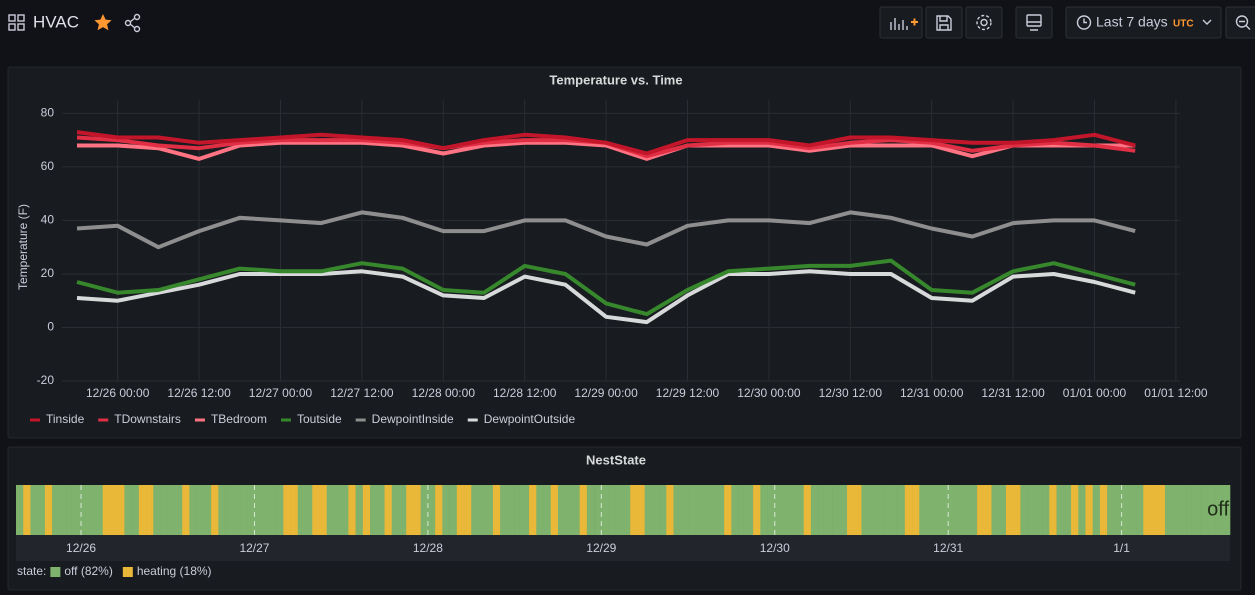 This screenshot has height=595, width=1255. I want to click on dashboard-icon, so click(16, 22).